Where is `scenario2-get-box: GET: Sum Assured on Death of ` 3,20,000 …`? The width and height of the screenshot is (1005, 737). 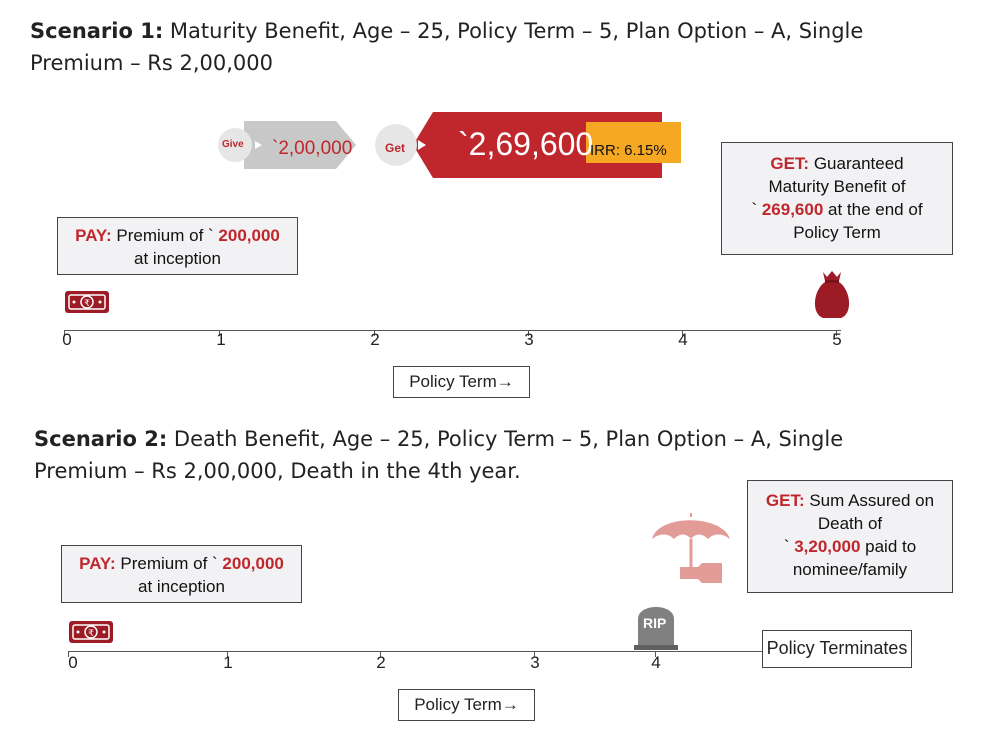
scenario2-get-box: GET: Sum Assured on Death of ` 3,20,000 … is located at coordinates (850, 536).